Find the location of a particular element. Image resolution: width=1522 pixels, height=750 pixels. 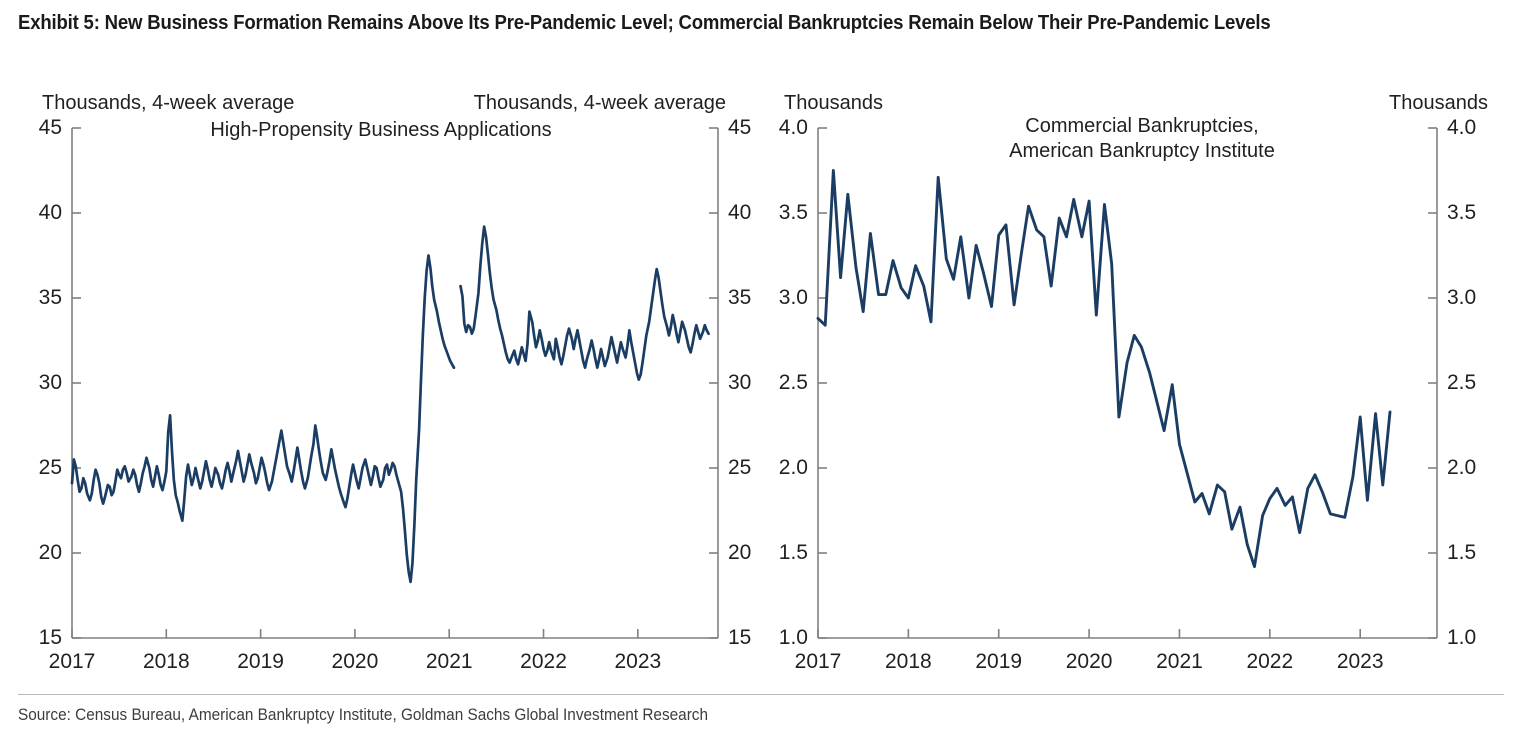

y-axis-label-right-1: 1.5 is located at coordinates (1462, 552).